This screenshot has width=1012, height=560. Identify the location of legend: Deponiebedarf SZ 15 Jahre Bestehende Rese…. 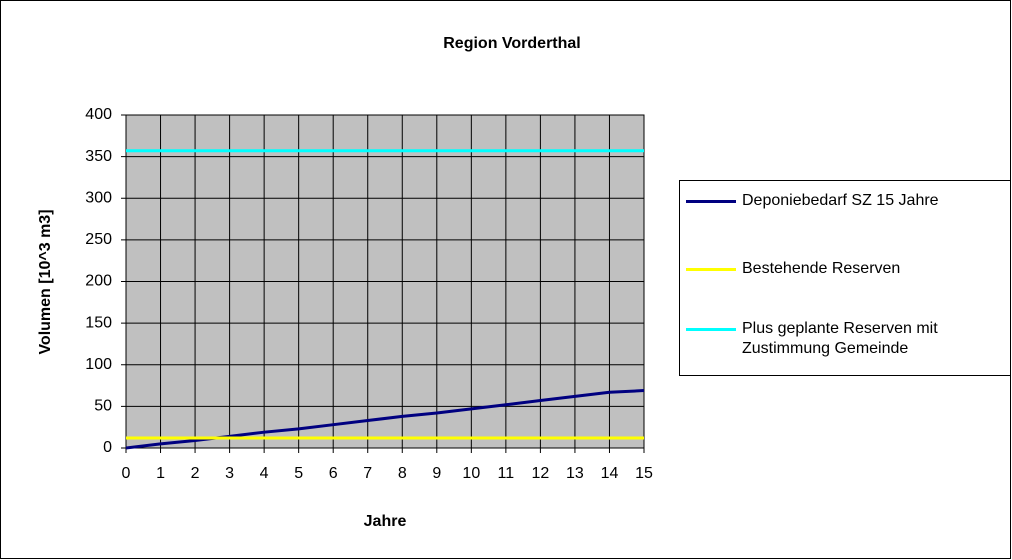
(845, 278).